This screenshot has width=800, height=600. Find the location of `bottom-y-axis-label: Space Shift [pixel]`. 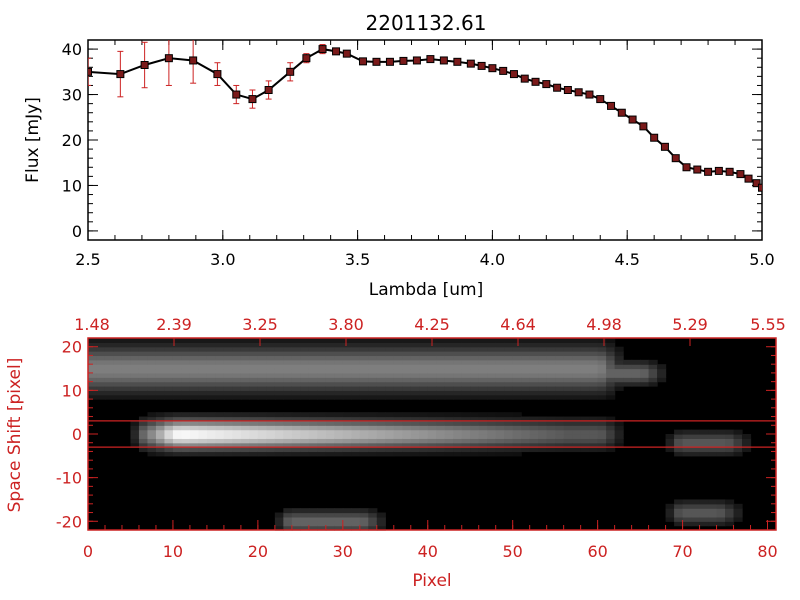

bottom-y-axis-label: Space Shift [pixel] is located at coordinates (15, 435).